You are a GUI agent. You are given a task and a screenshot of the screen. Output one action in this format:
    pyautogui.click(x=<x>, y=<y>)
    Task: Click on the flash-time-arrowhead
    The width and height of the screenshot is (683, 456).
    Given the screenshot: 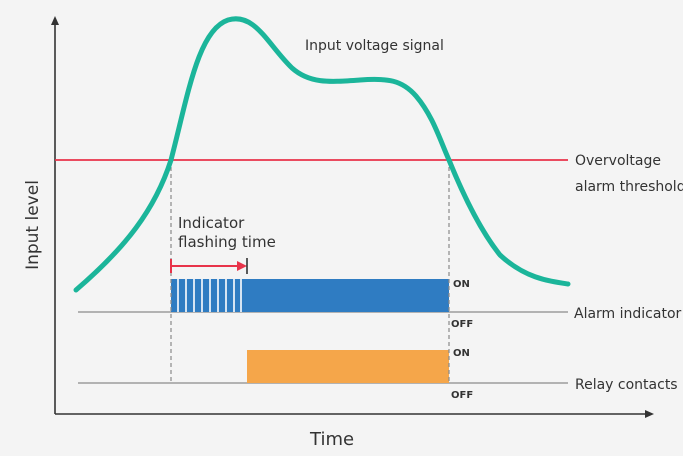 What is the action you would take?
    pyautogui.click(x=242, y=266)
    